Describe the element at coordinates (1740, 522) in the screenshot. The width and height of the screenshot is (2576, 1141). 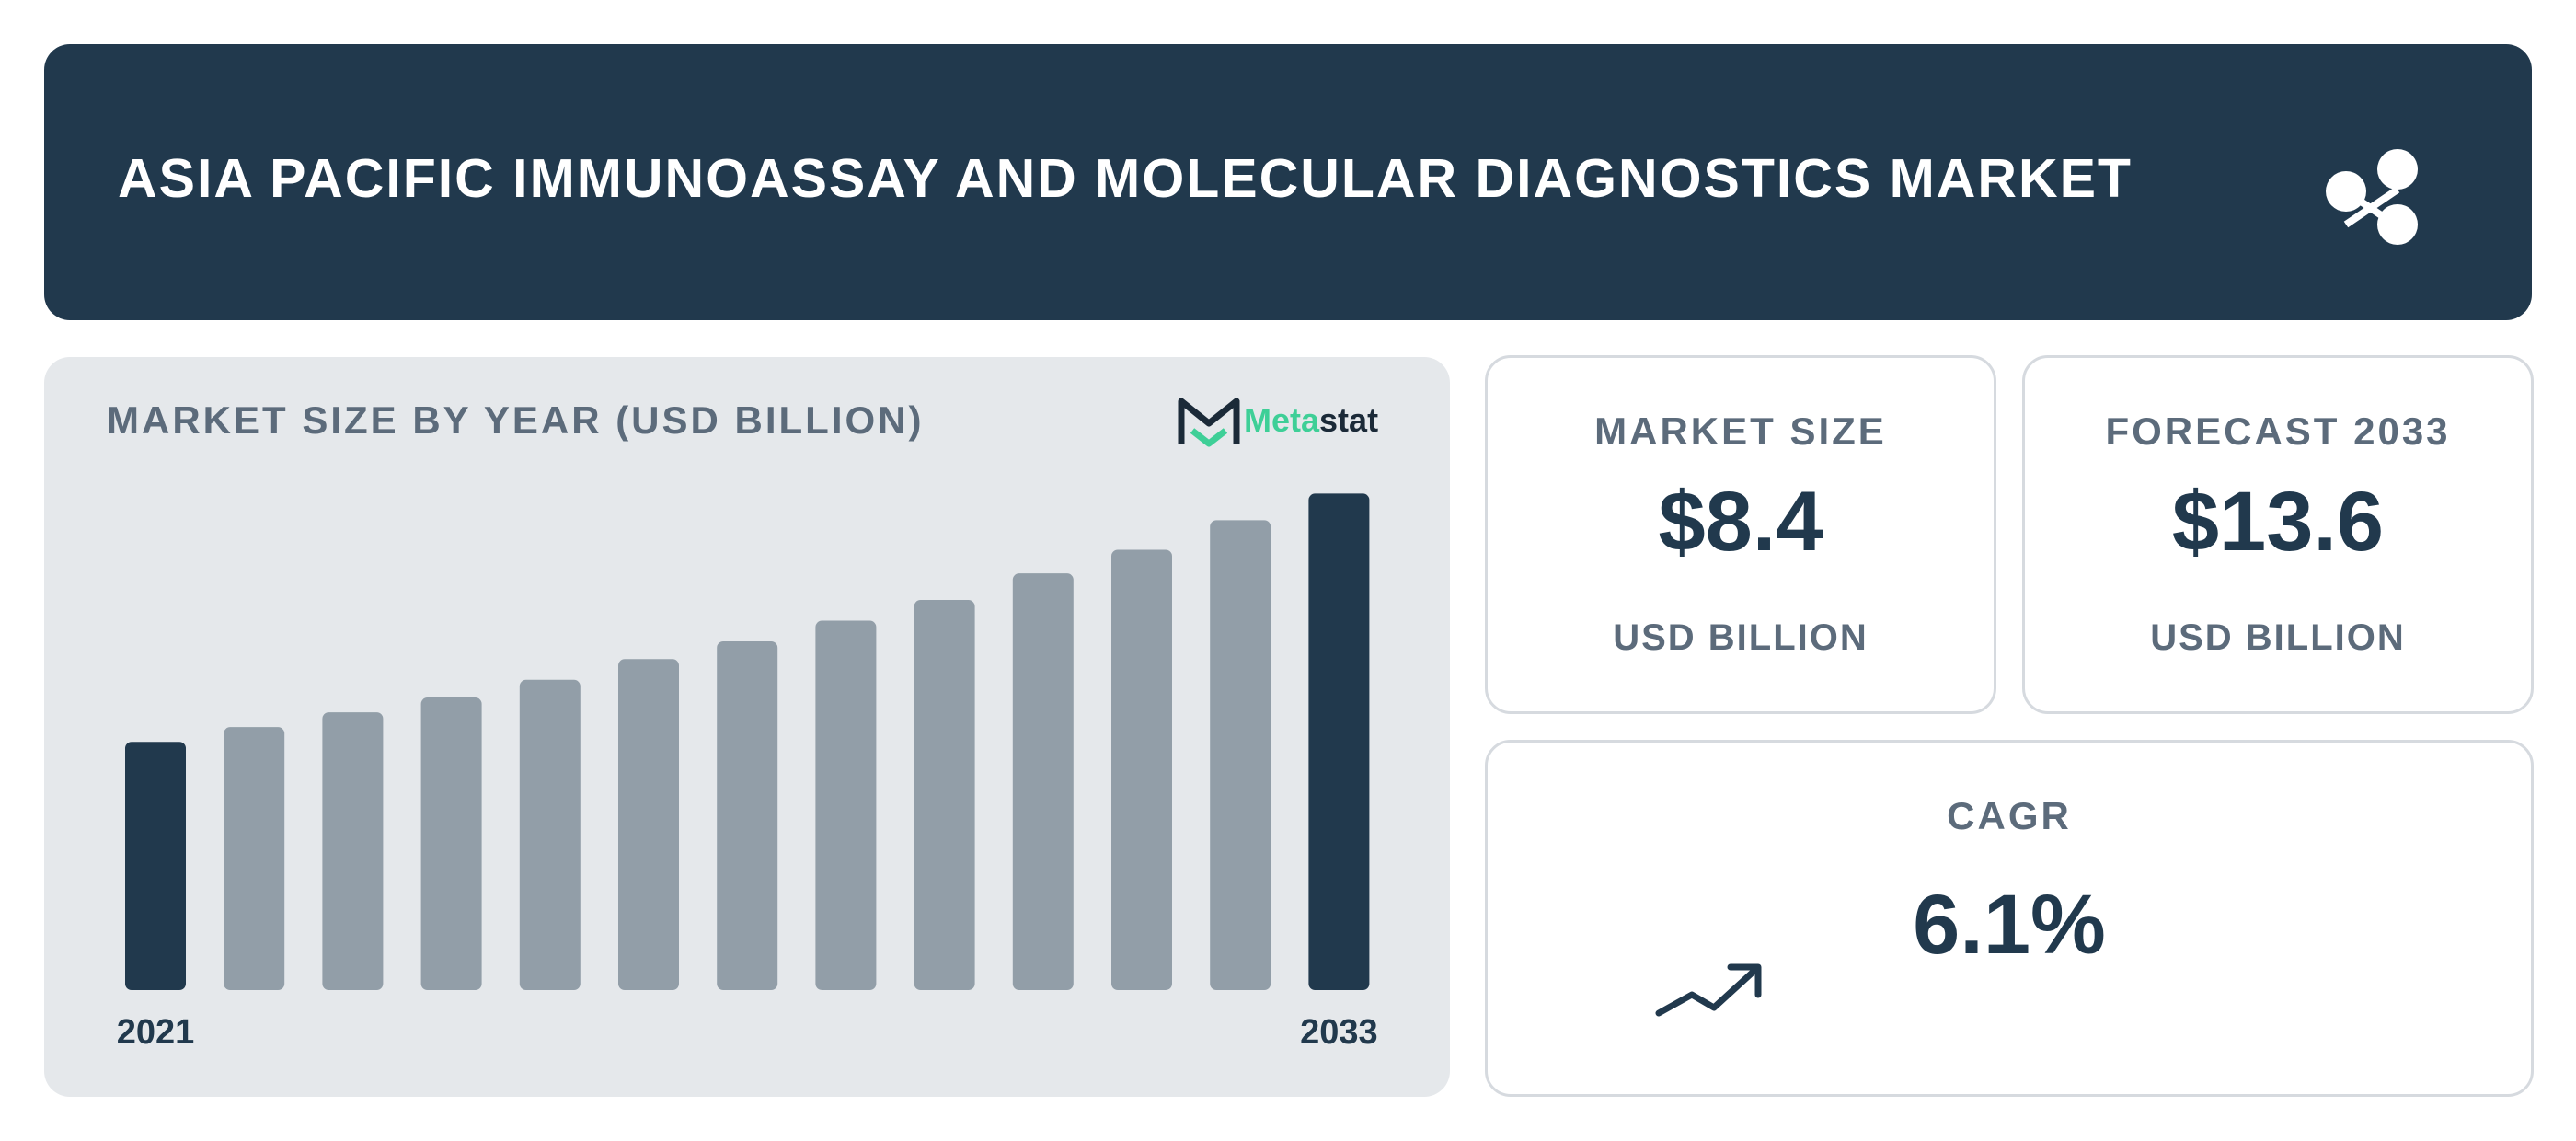
I see `market-size-value: $8.4` at that location.